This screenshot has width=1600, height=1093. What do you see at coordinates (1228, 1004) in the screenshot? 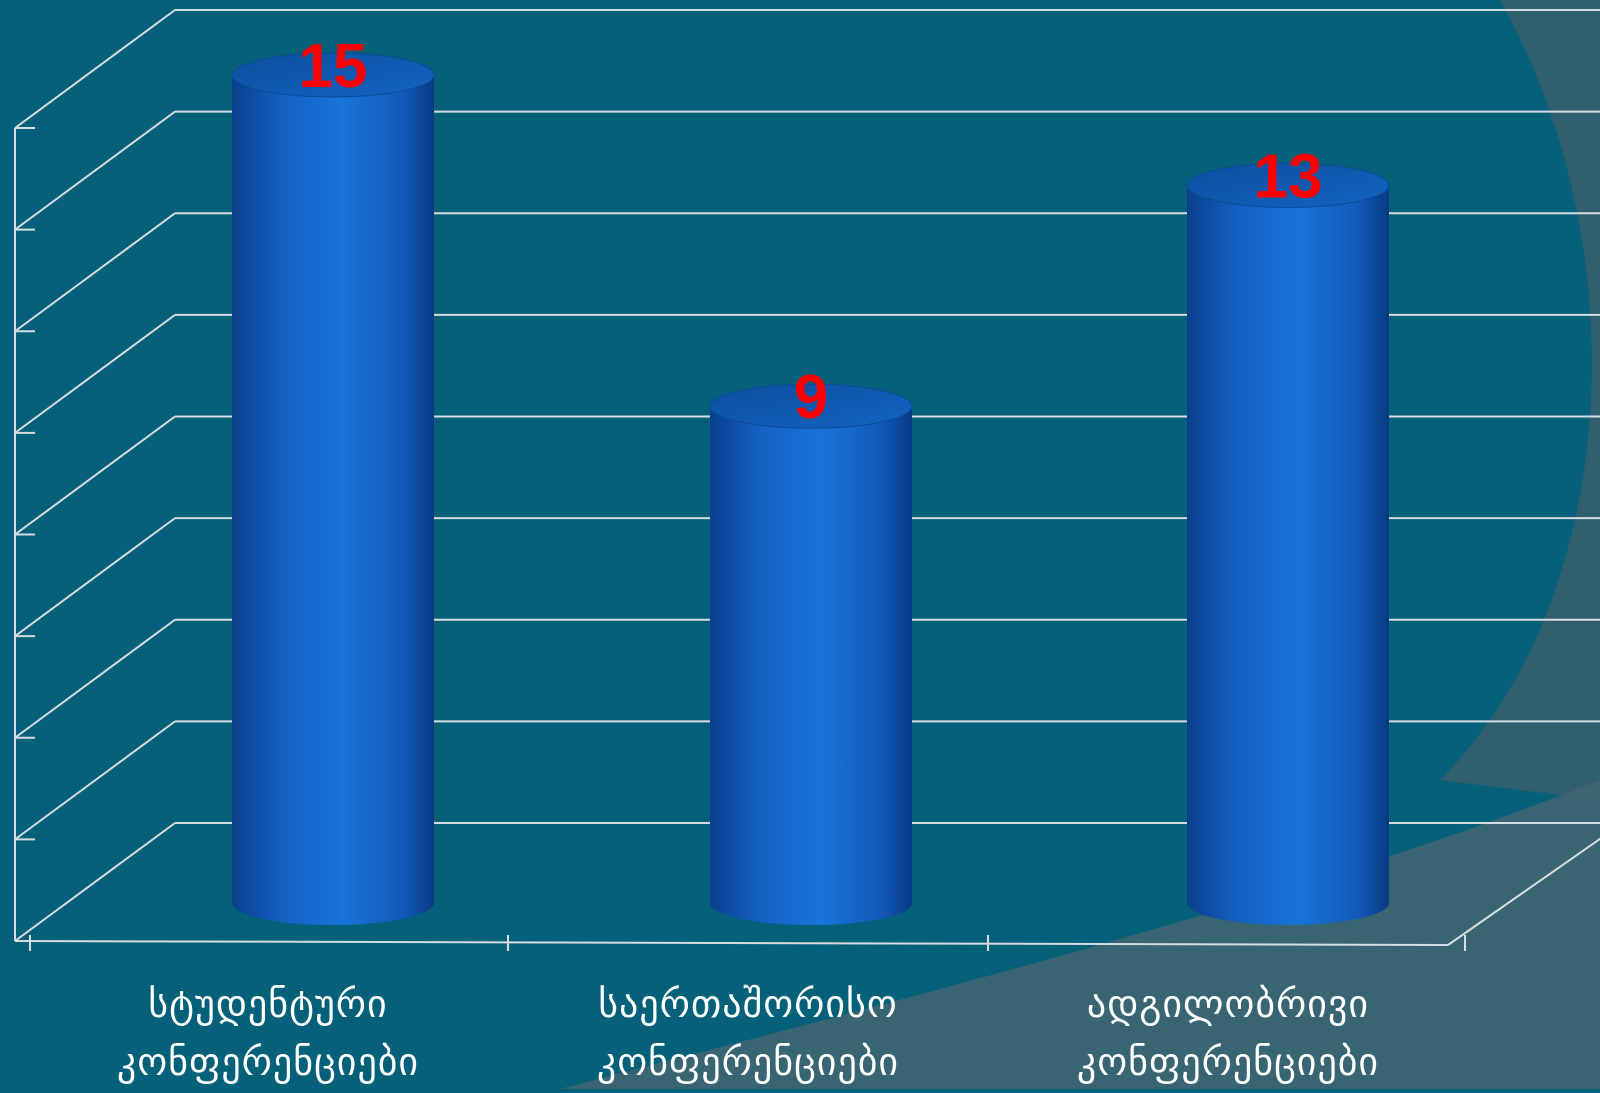
I see `category-label-line: ადგილობრივი` at bounding box center [1228, 1004].